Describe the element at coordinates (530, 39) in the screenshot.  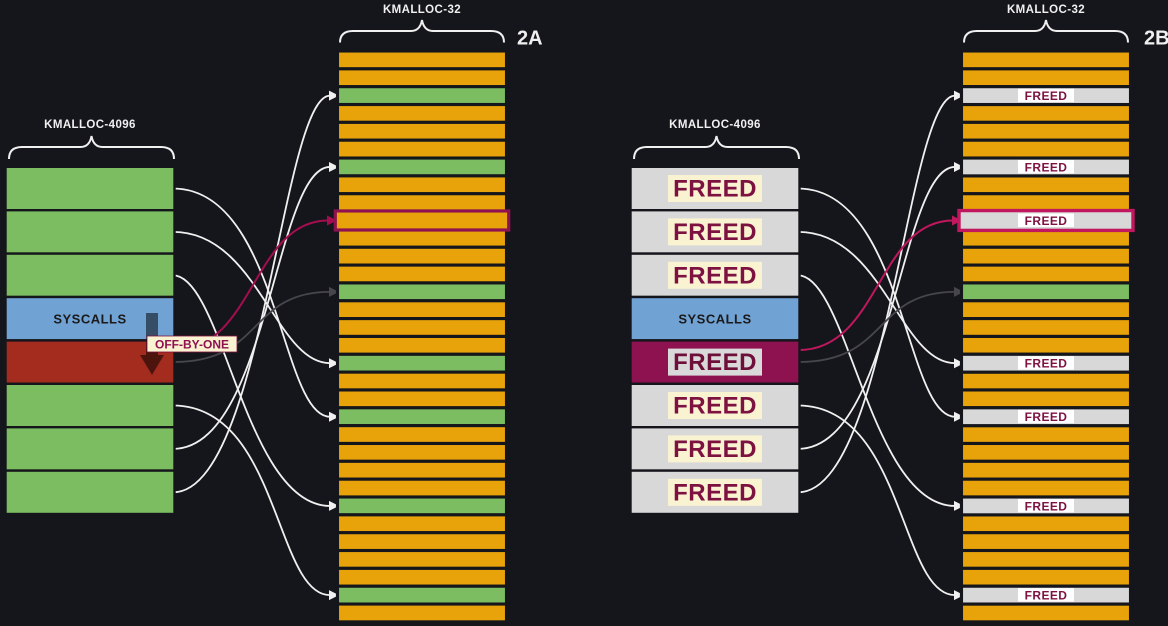
I see `svg-text: 2A` at that location.